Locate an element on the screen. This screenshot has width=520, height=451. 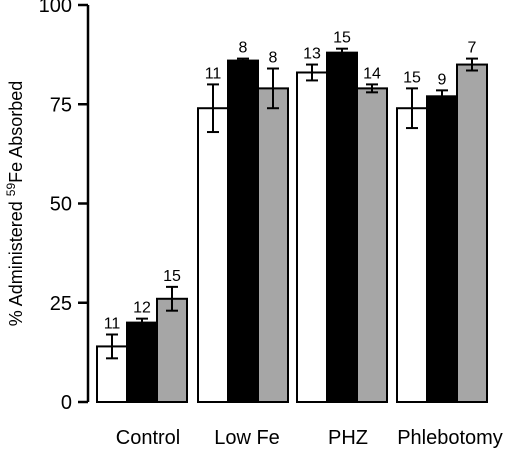
sample-size-label: 14 is located at coordinates (372, 73).